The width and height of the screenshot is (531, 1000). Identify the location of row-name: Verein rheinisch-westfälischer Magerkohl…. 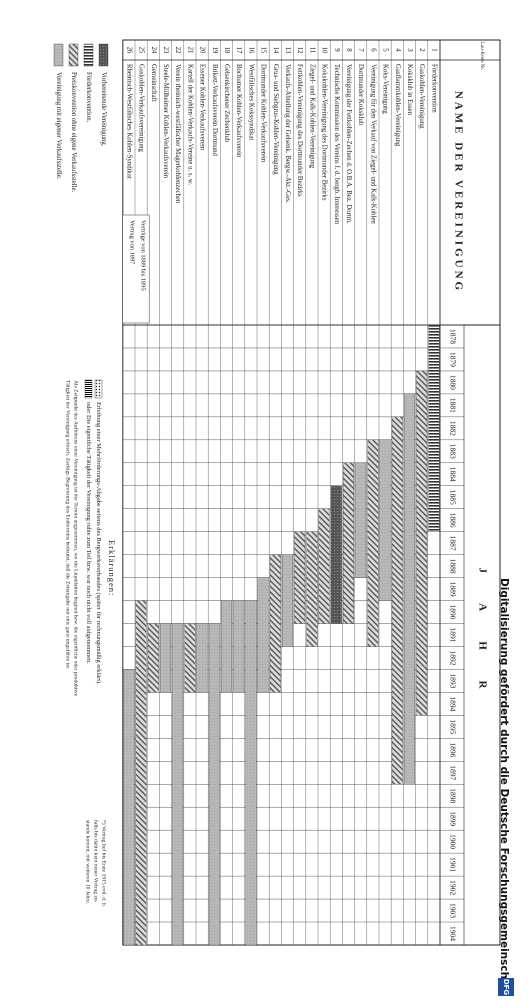
(177, 134).